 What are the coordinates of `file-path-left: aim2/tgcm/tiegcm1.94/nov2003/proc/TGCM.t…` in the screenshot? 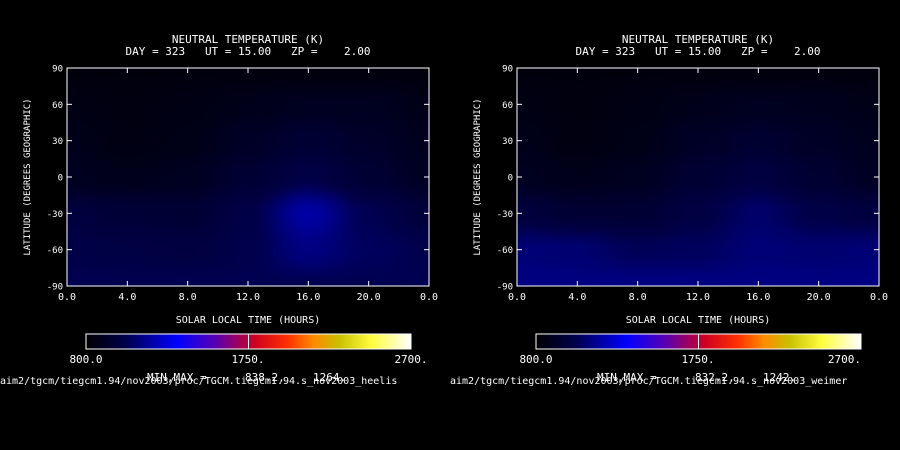 It's located at (225, 381).